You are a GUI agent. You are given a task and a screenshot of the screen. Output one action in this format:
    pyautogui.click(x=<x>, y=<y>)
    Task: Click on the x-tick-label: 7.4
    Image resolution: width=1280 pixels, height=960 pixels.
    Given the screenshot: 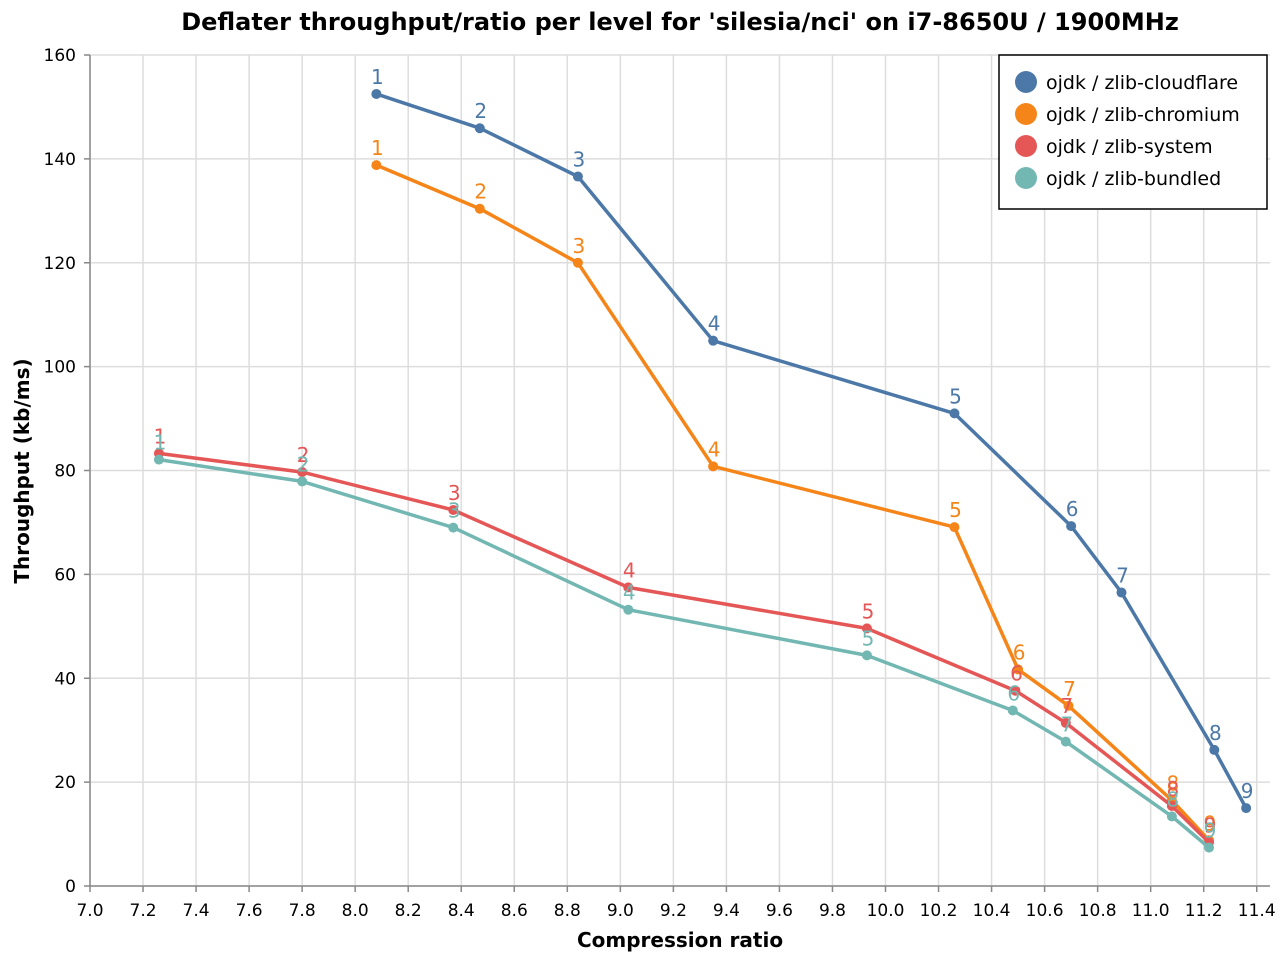 What is the action you would take?
    pyautogui.click(x=196, y=911)
    